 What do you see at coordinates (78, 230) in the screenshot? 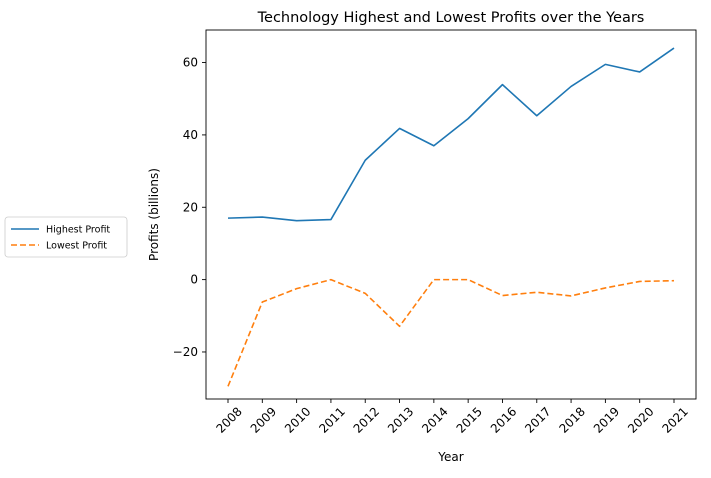
I see `legend-label-1: Highest Profit` at bounding box center [78, 230].